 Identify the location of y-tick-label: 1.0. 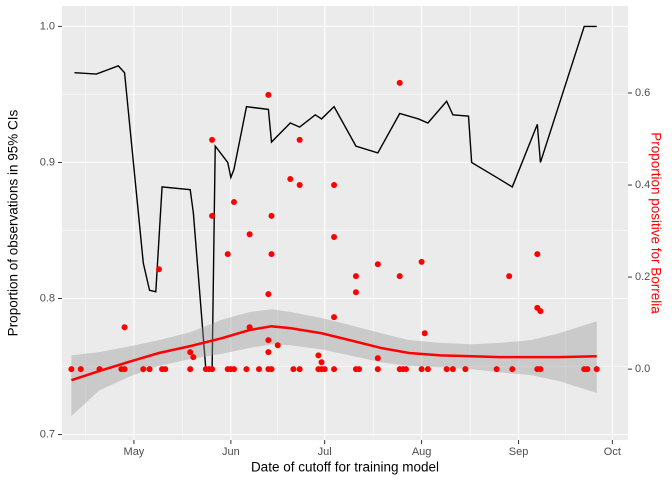
(47, 26).